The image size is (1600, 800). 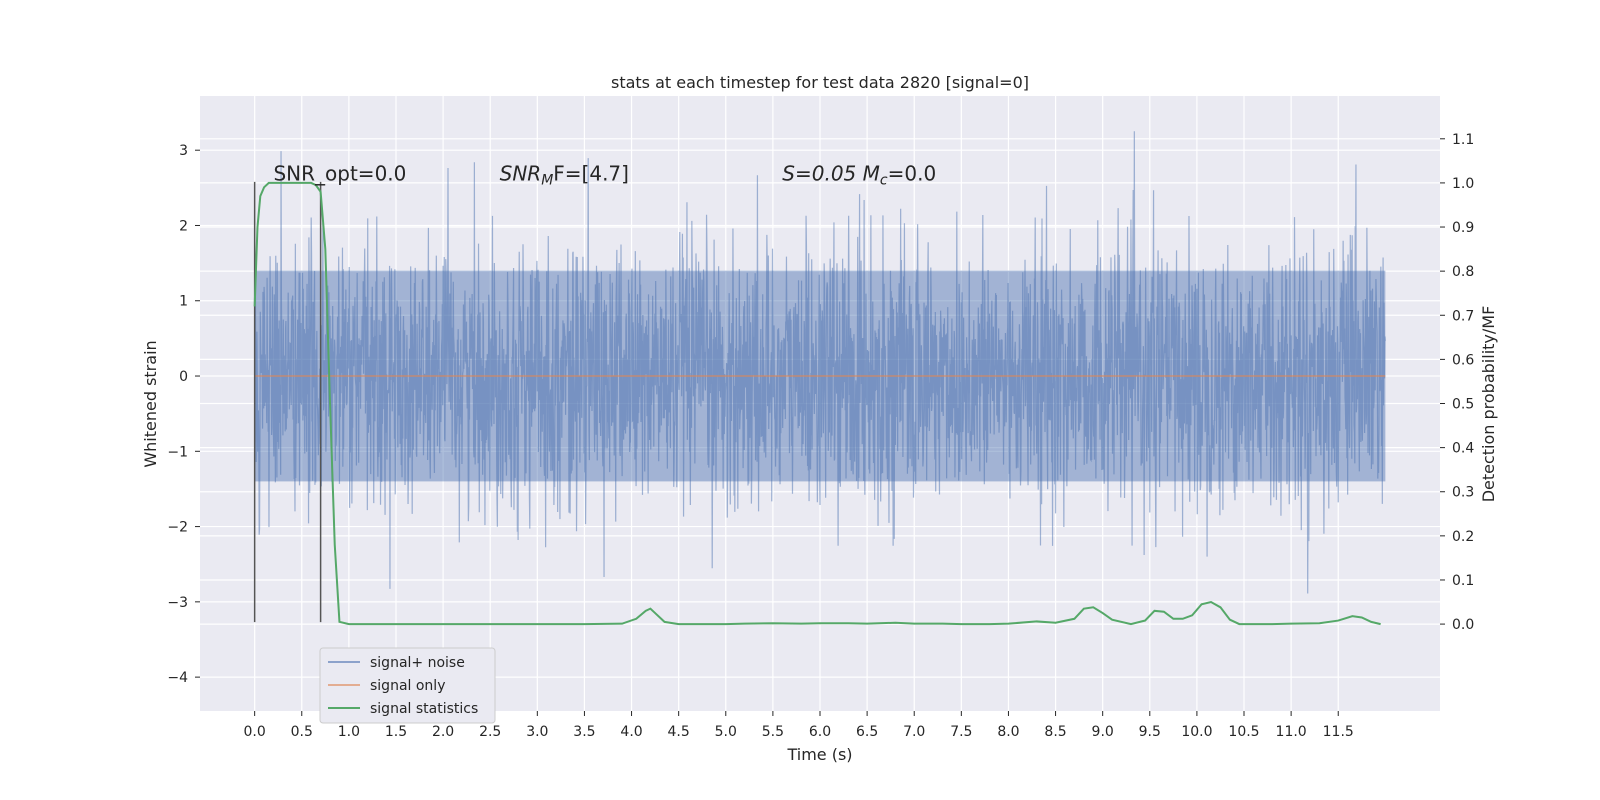 I want to click on x-tick-label: 9.5, so click(x=1150, y=732).